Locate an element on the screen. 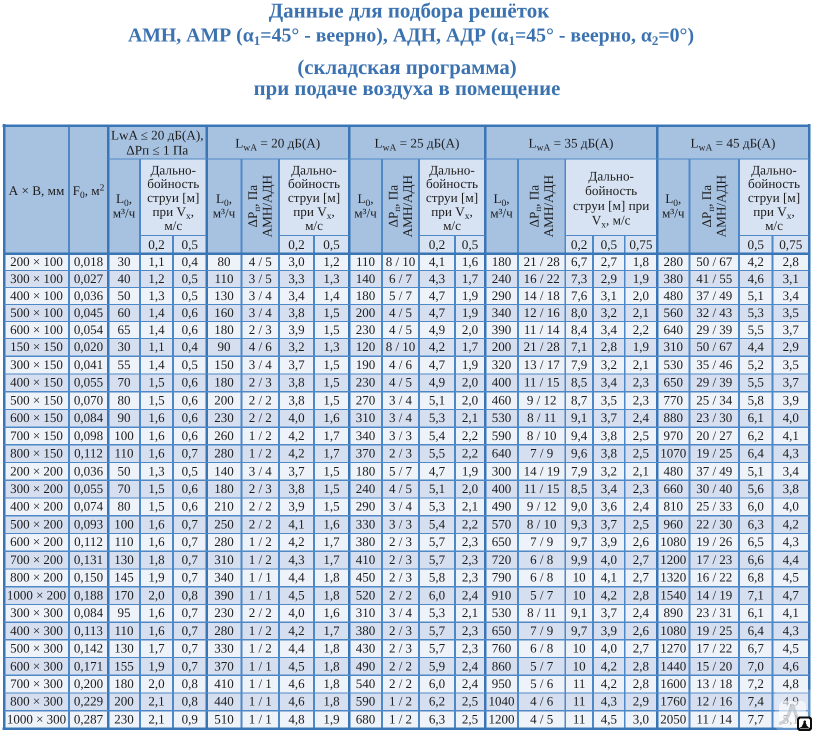  svg-text: 70 is located at coordinates (124, 382).